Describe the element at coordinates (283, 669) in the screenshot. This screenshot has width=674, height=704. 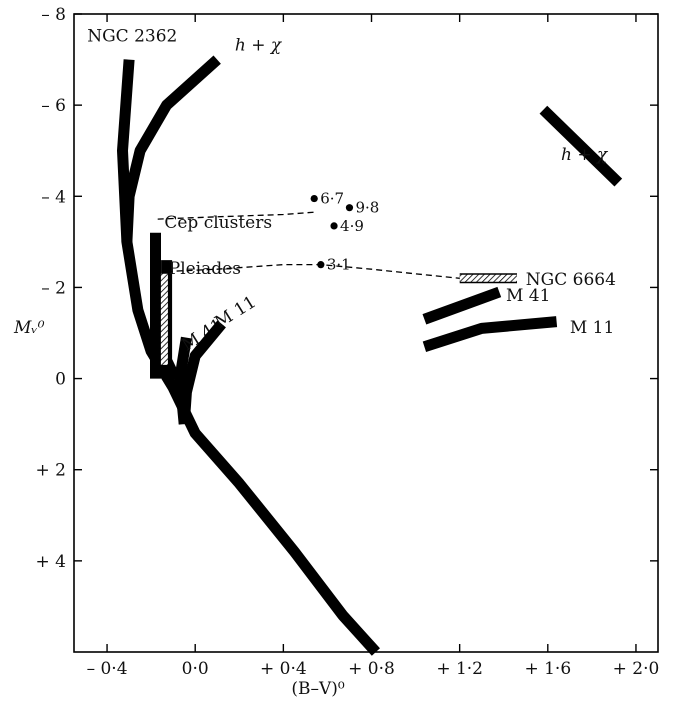
I see `x-tick-label-2: + 0·4` at that location.